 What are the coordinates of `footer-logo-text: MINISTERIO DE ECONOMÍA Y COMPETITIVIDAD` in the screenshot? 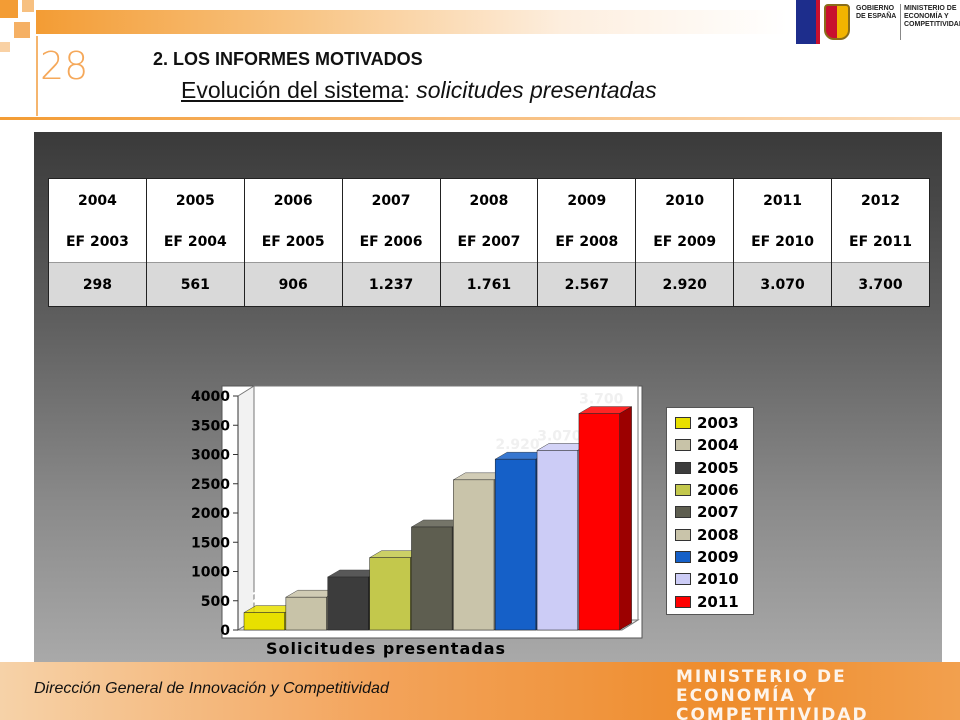 It's located at (791, 694).